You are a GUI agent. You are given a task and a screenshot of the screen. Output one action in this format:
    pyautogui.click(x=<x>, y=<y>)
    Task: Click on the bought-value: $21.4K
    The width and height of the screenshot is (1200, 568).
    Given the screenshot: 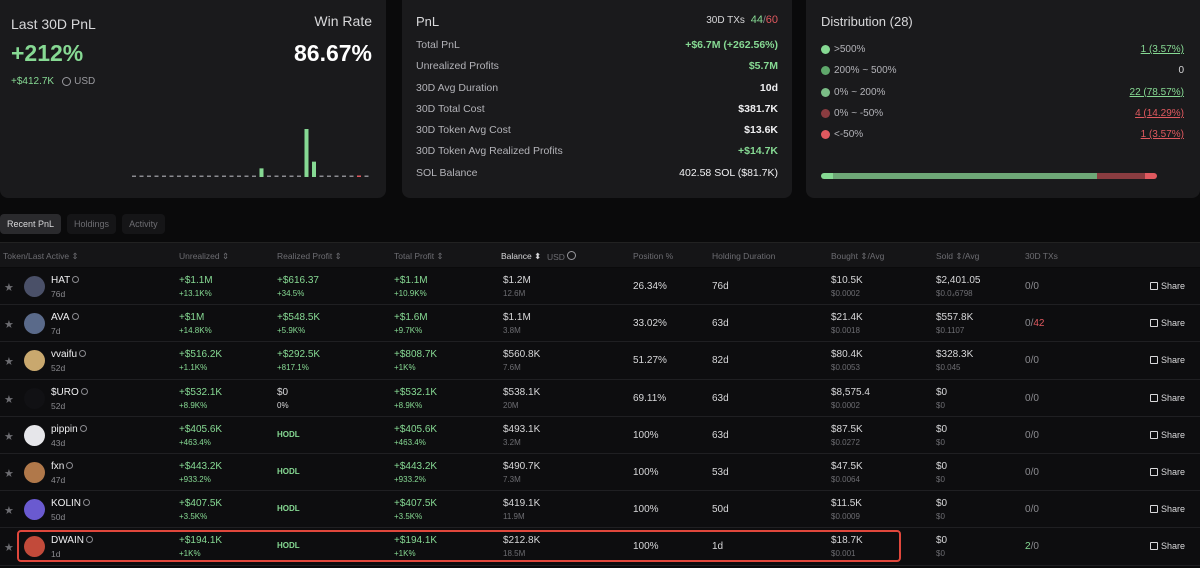 What is the action you would take?
    pyautogui.click(x=847, y=318)
    